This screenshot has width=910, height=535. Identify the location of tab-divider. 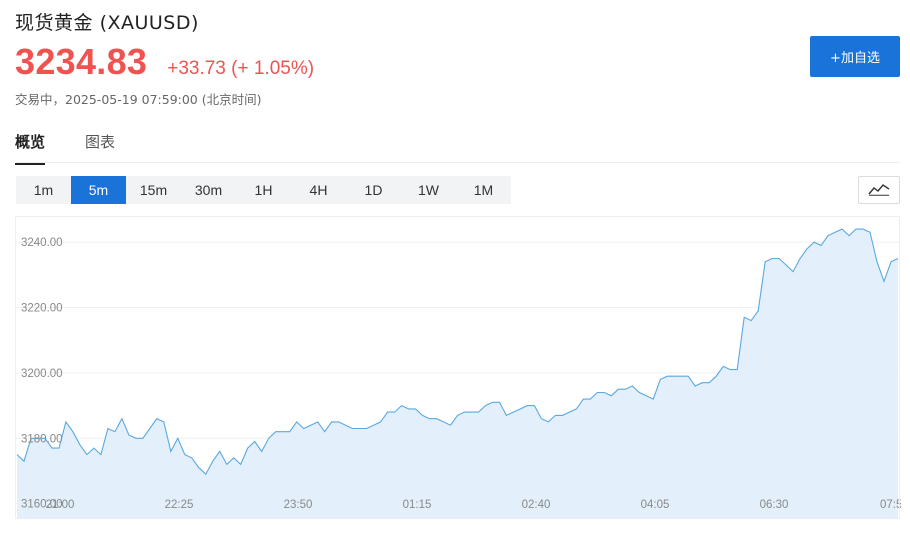
(457, 162).